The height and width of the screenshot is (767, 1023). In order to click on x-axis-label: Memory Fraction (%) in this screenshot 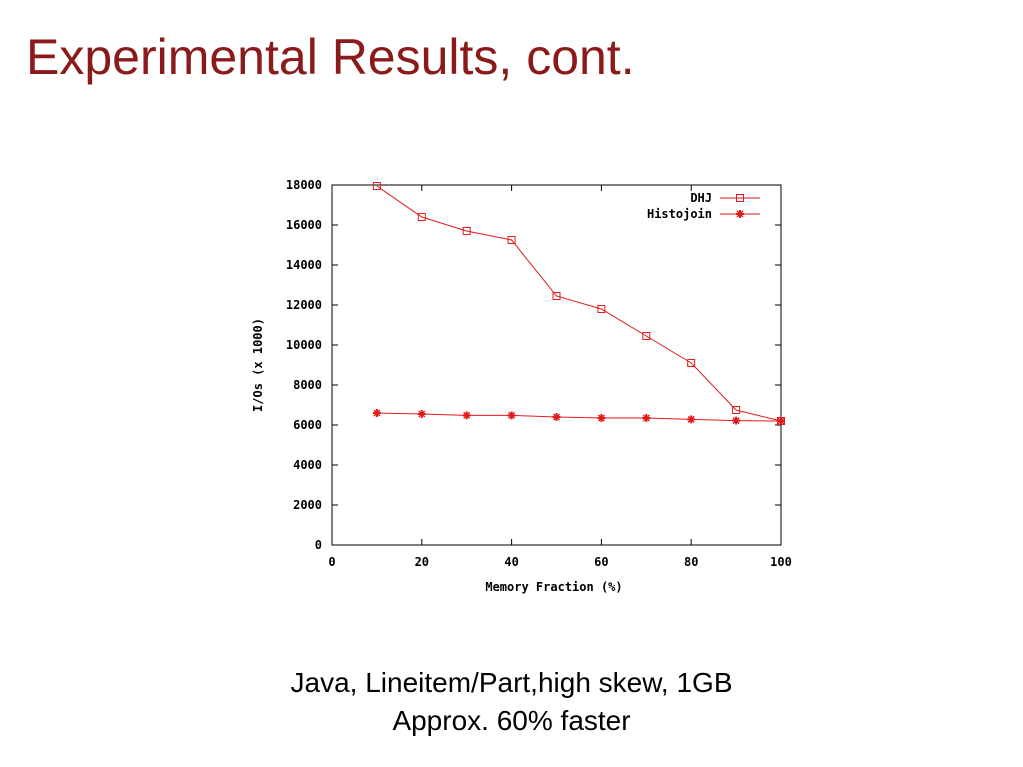, I will do `click(553, 587)`.